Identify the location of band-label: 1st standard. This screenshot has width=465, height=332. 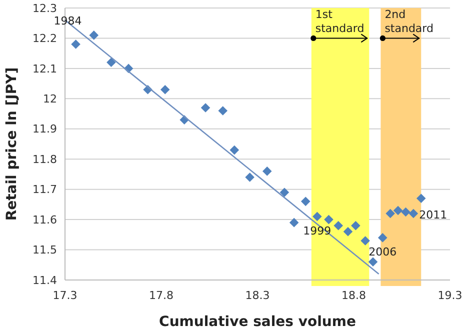
(339, 21).